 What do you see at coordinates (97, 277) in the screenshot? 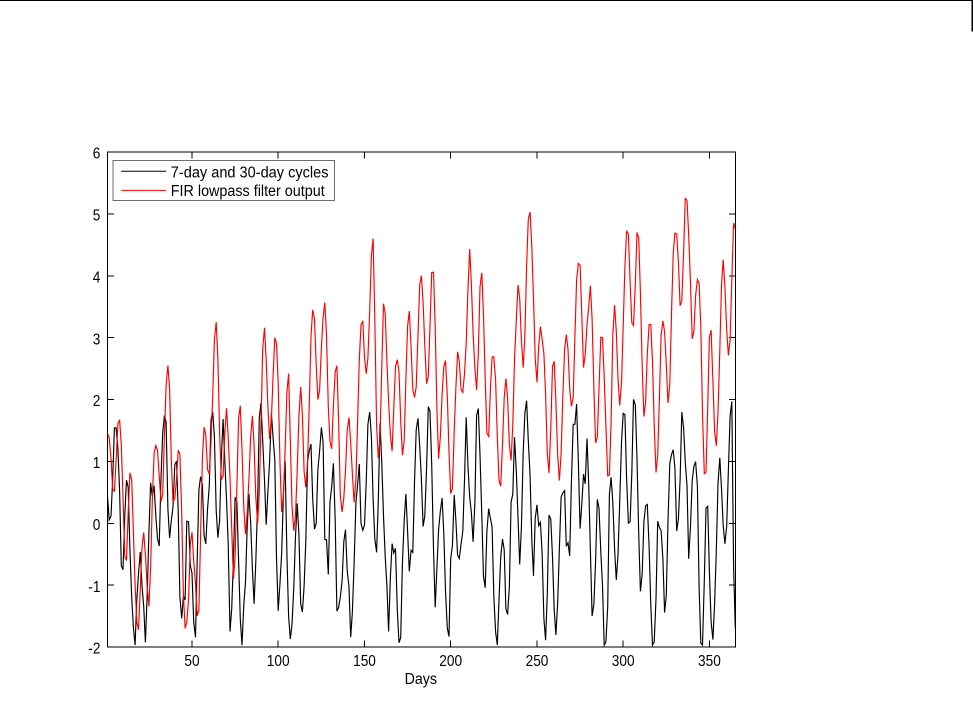
I see `svg-text: 4` at bounding box center [97, 277].